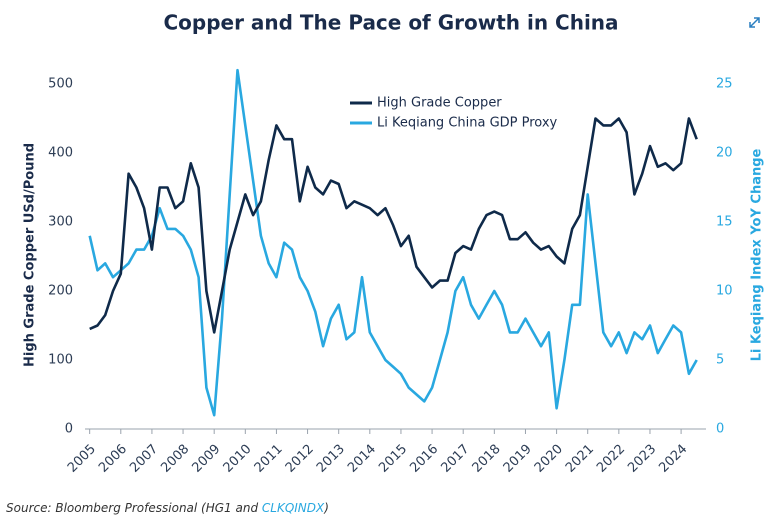 The height and width of the screenshot is (522, 782). I want to click on legend-label: Li Keqiang China GDP Proxy, so click(467, 123).